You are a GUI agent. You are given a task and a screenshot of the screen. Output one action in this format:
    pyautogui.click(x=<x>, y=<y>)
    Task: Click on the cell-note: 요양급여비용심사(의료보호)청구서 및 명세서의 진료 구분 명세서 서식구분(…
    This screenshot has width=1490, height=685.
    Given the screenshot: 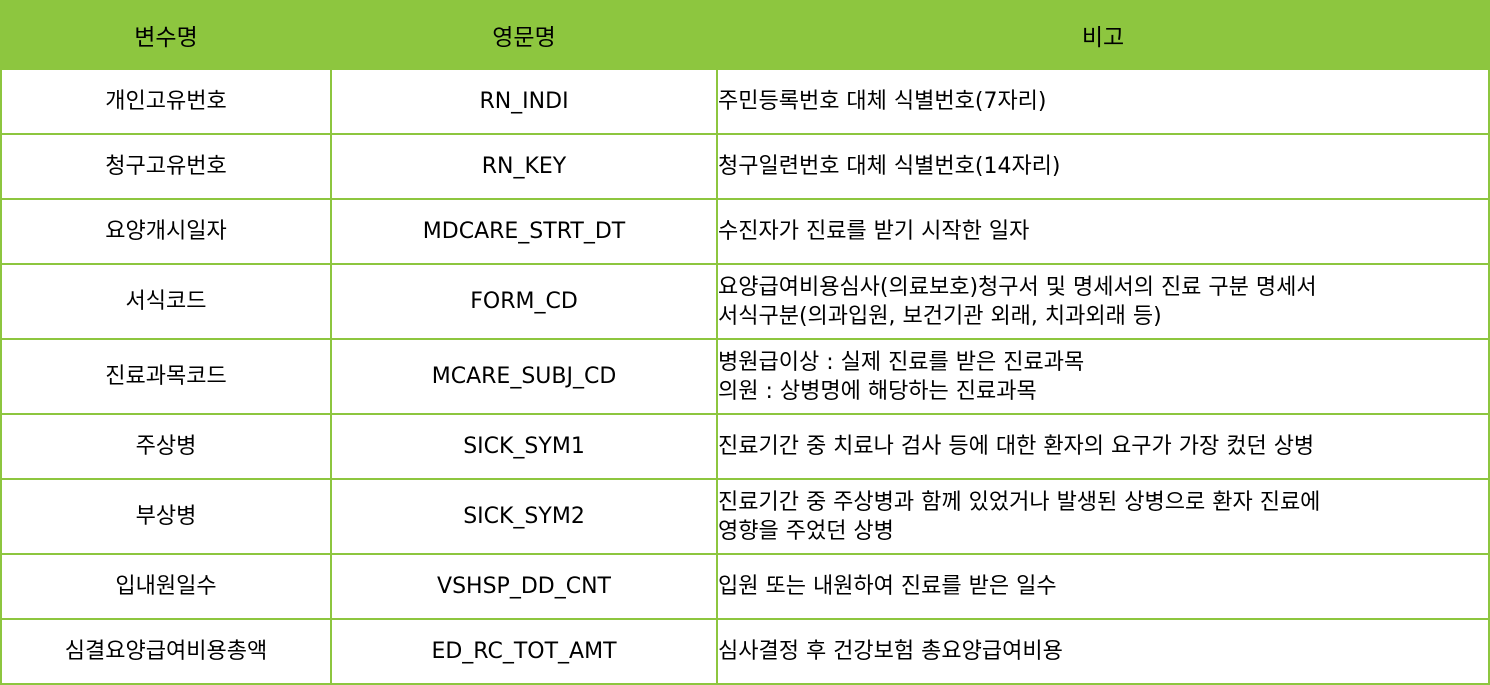 What is the action you would take?
    pyautogui.click(x=1103, y=301)
    